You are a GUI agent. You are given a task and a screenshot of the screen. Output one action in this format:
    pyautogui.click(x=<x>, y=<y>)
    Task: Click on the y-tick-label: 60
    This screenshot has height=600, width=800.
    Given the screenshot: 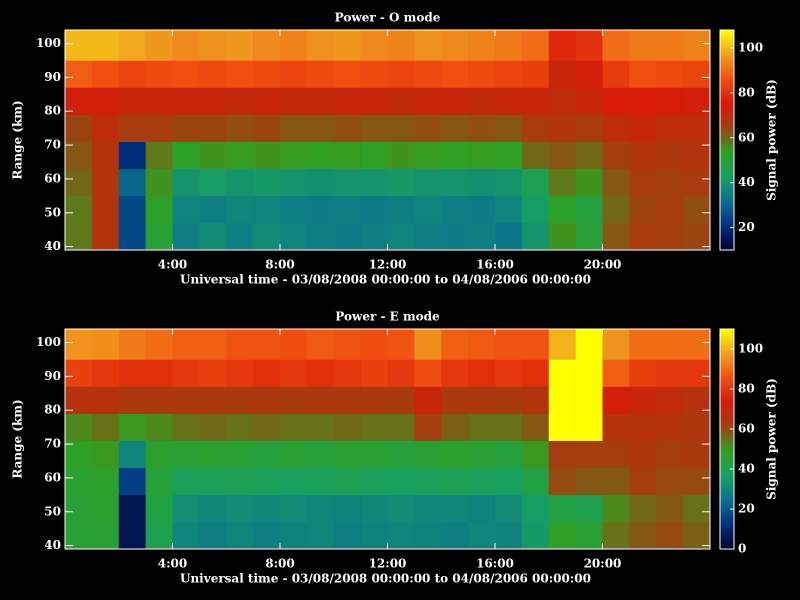 What is the action you would take?
    pyautogui.click(x=52, y=477)
    